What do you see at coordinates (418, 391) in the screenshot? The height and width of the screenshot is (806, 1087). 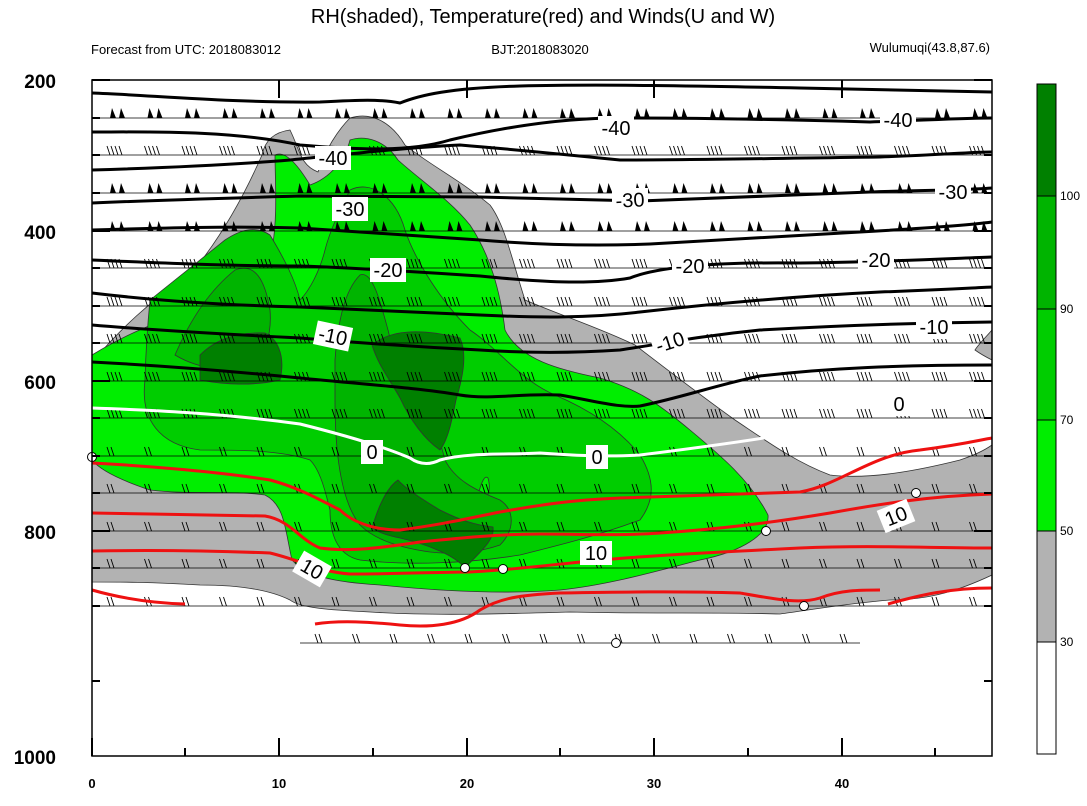 I see `rh-shade-100-b` at bounding box center [418, 391].